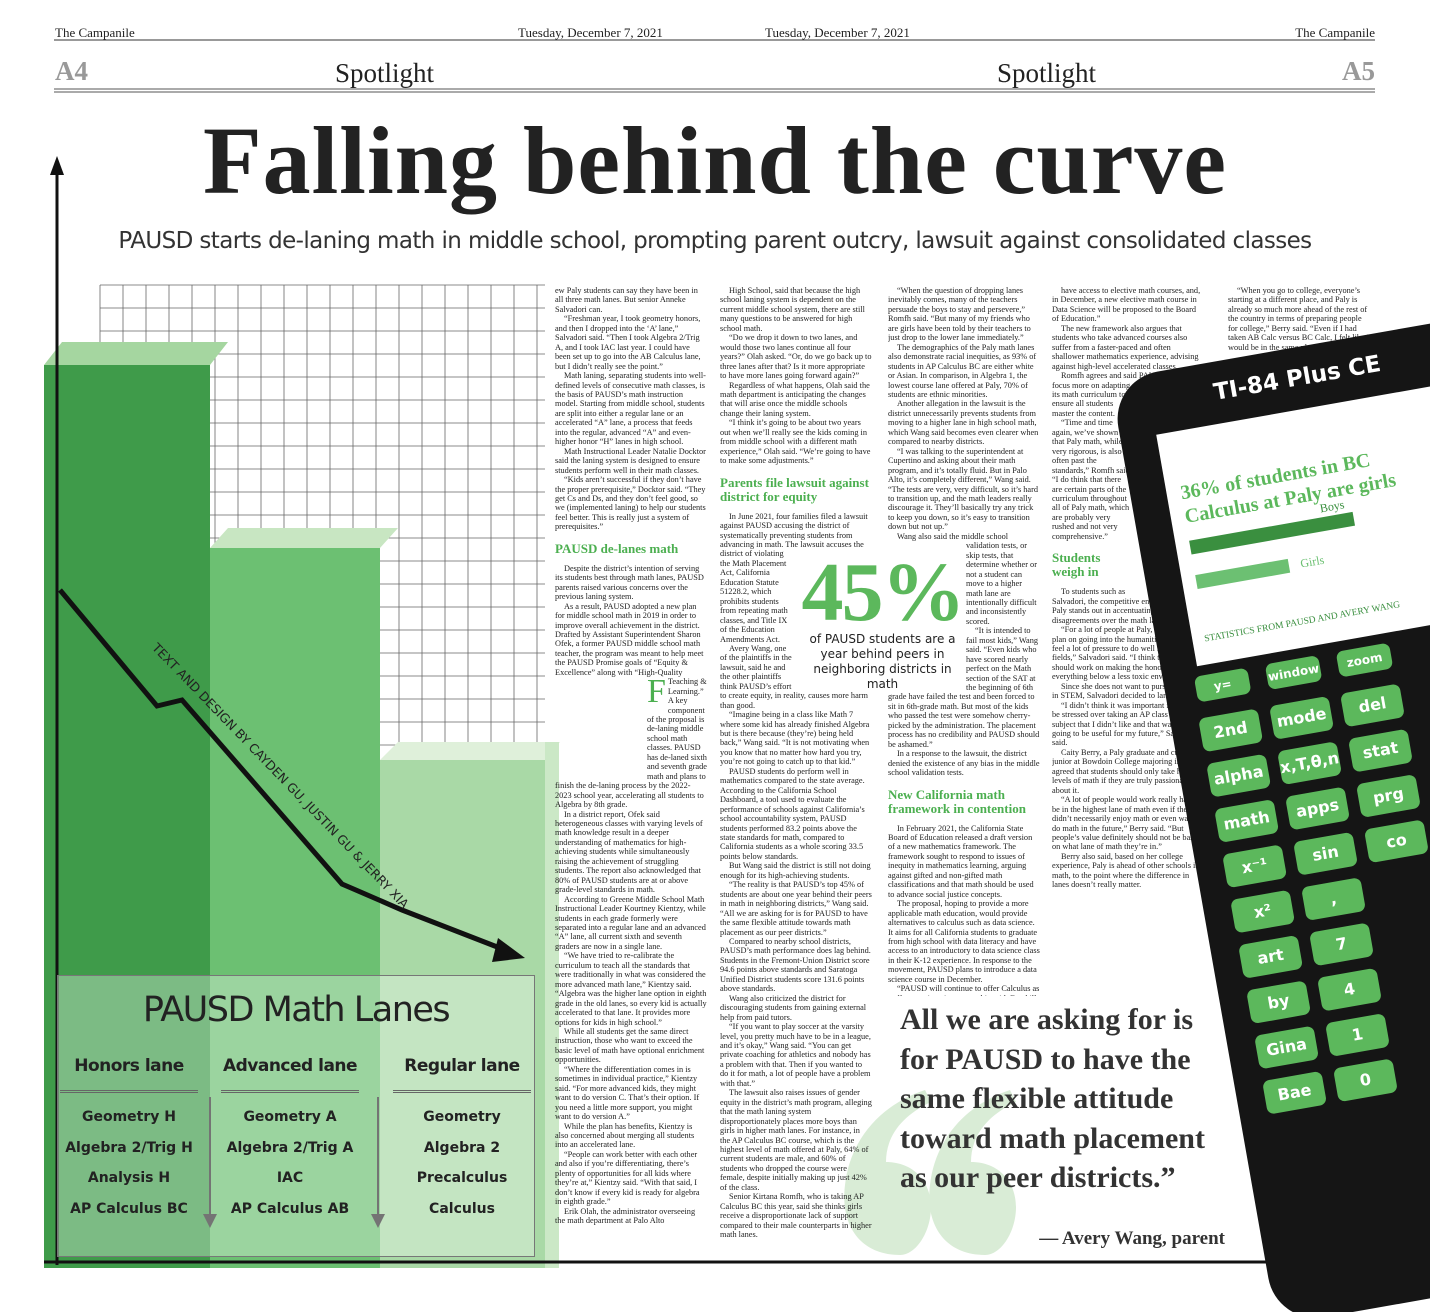  What do you see at coordinates (1287, 1047) in the screenshot?
I see `calculator-key: Gina` at bounding box center [1287, 1047].